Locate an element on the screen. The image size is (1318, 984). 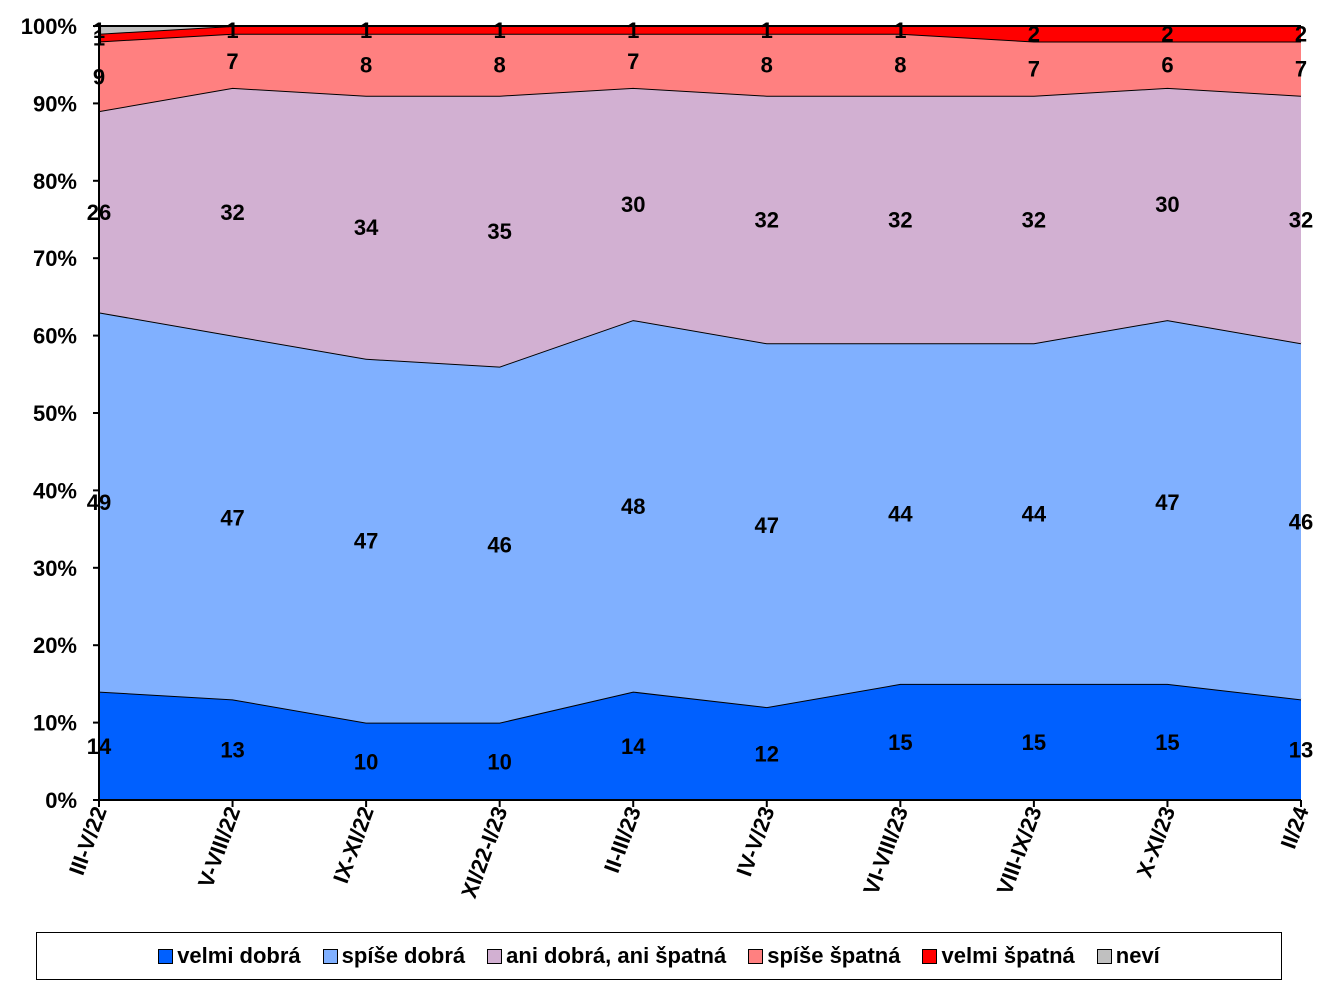
y-axis-tick-labels: 0% 10% 20% 30% 40% 50% 60% 70% 80% 90% 100% is located at coordinates (49, 413).